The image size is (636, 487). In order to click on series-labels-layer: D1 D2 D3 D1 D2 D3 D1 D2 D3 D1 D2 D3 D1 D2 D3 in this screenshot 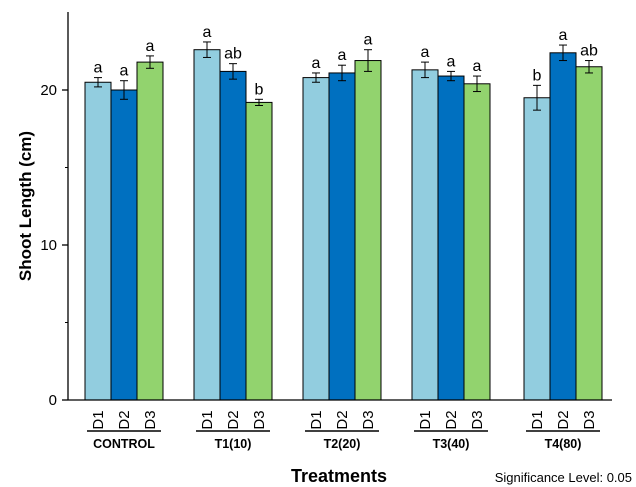, I will do `click(344, 419)`.